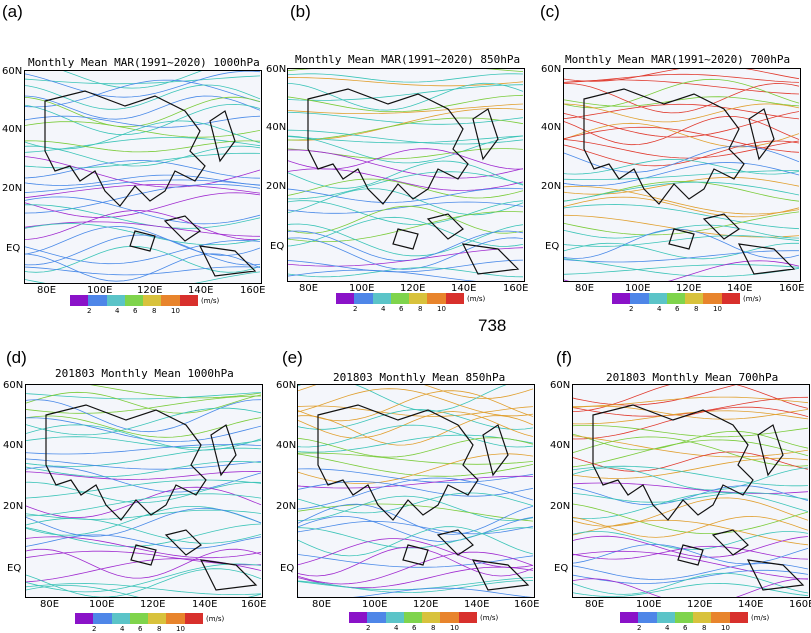 Image resolution: width=811 pixels, height=633 pixels. What do you see at coordinates (50, 604) in the screenshot?
I see `lon-label: 80E` at bounding box center [50, 604].